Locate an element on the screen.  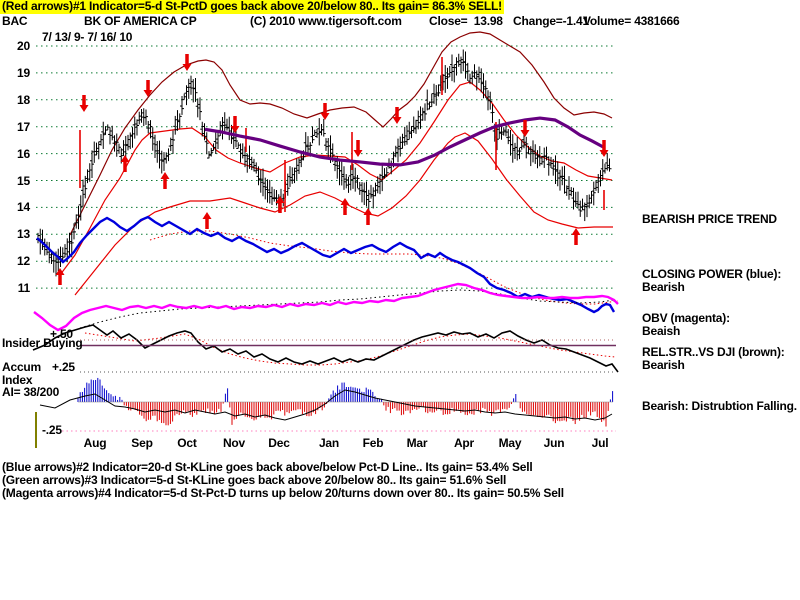
rel-str-status: Bearish is located at coordinates (663, 365).